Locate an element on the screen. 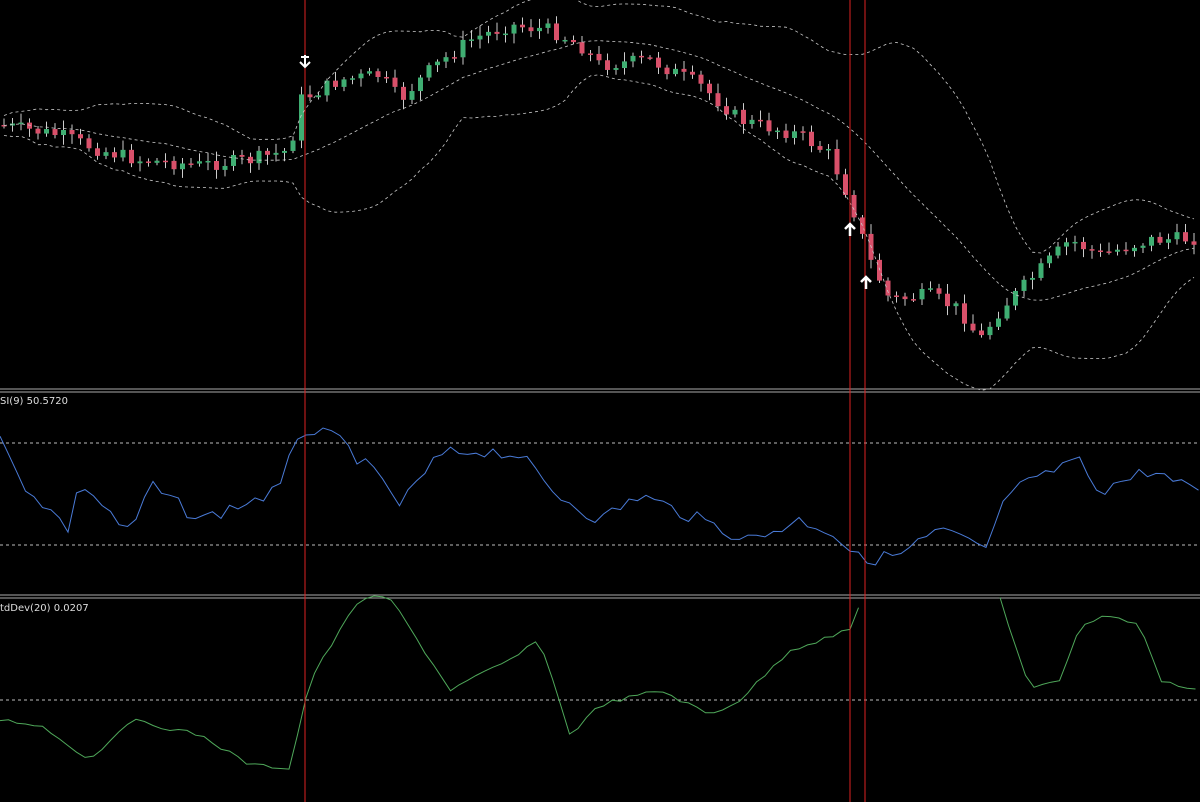 The image size is (1200, 802). stddev-label: tdDev(20) 0.0207 is located at coordinates (44, 608).